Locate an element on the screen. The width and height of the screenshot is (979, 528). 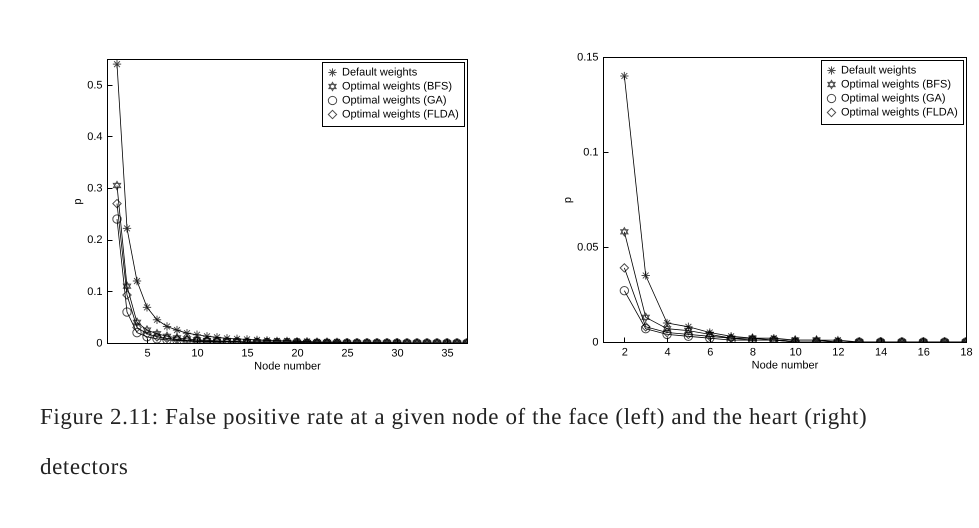
y-tick-label: 0.15 is located at coordinates (587, 58).